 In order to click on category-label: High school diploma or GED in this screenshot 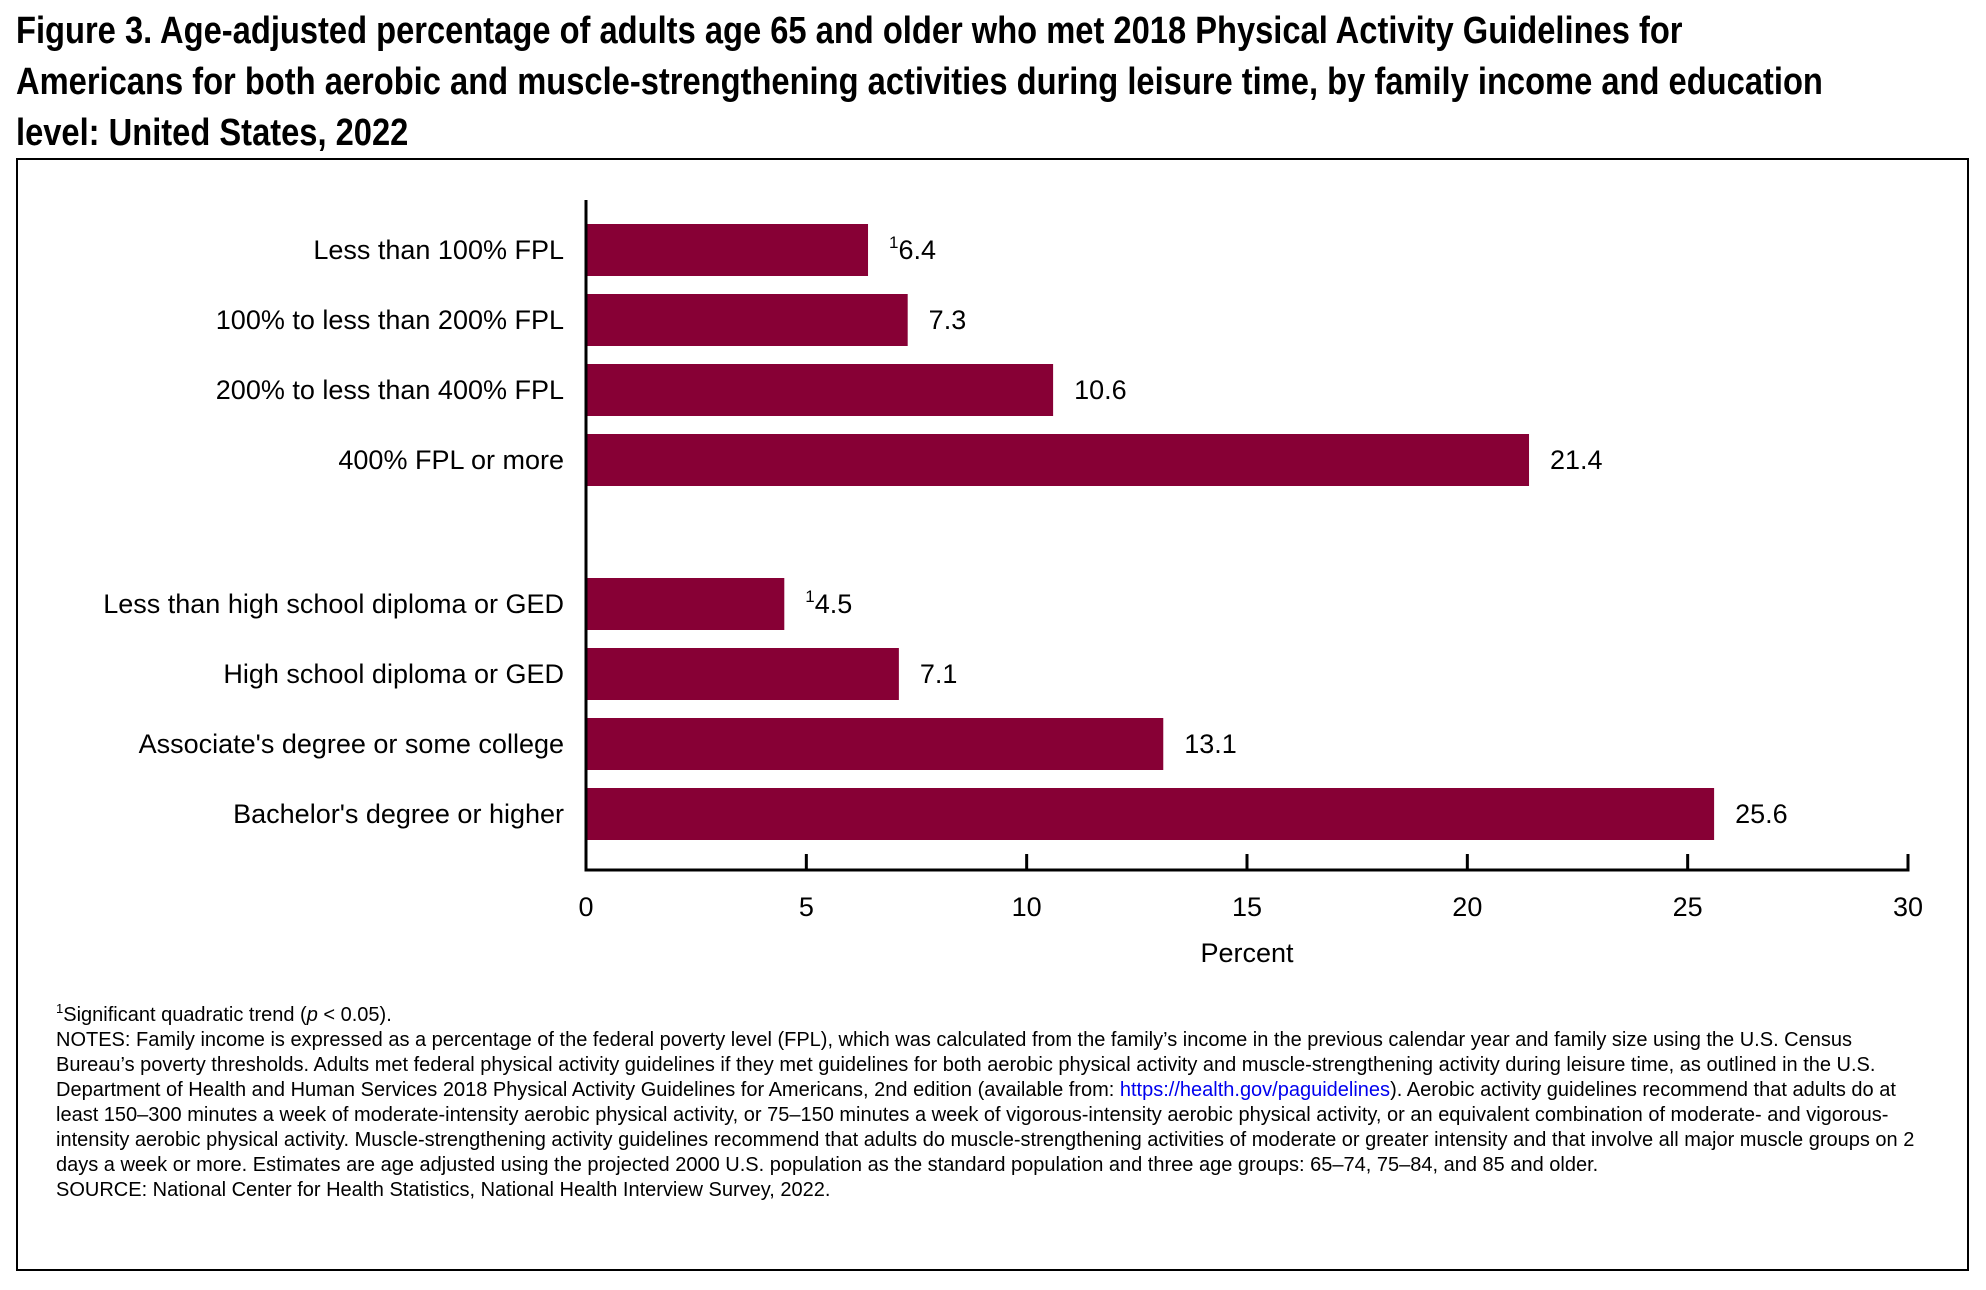, I will do `click(393, 674)`.